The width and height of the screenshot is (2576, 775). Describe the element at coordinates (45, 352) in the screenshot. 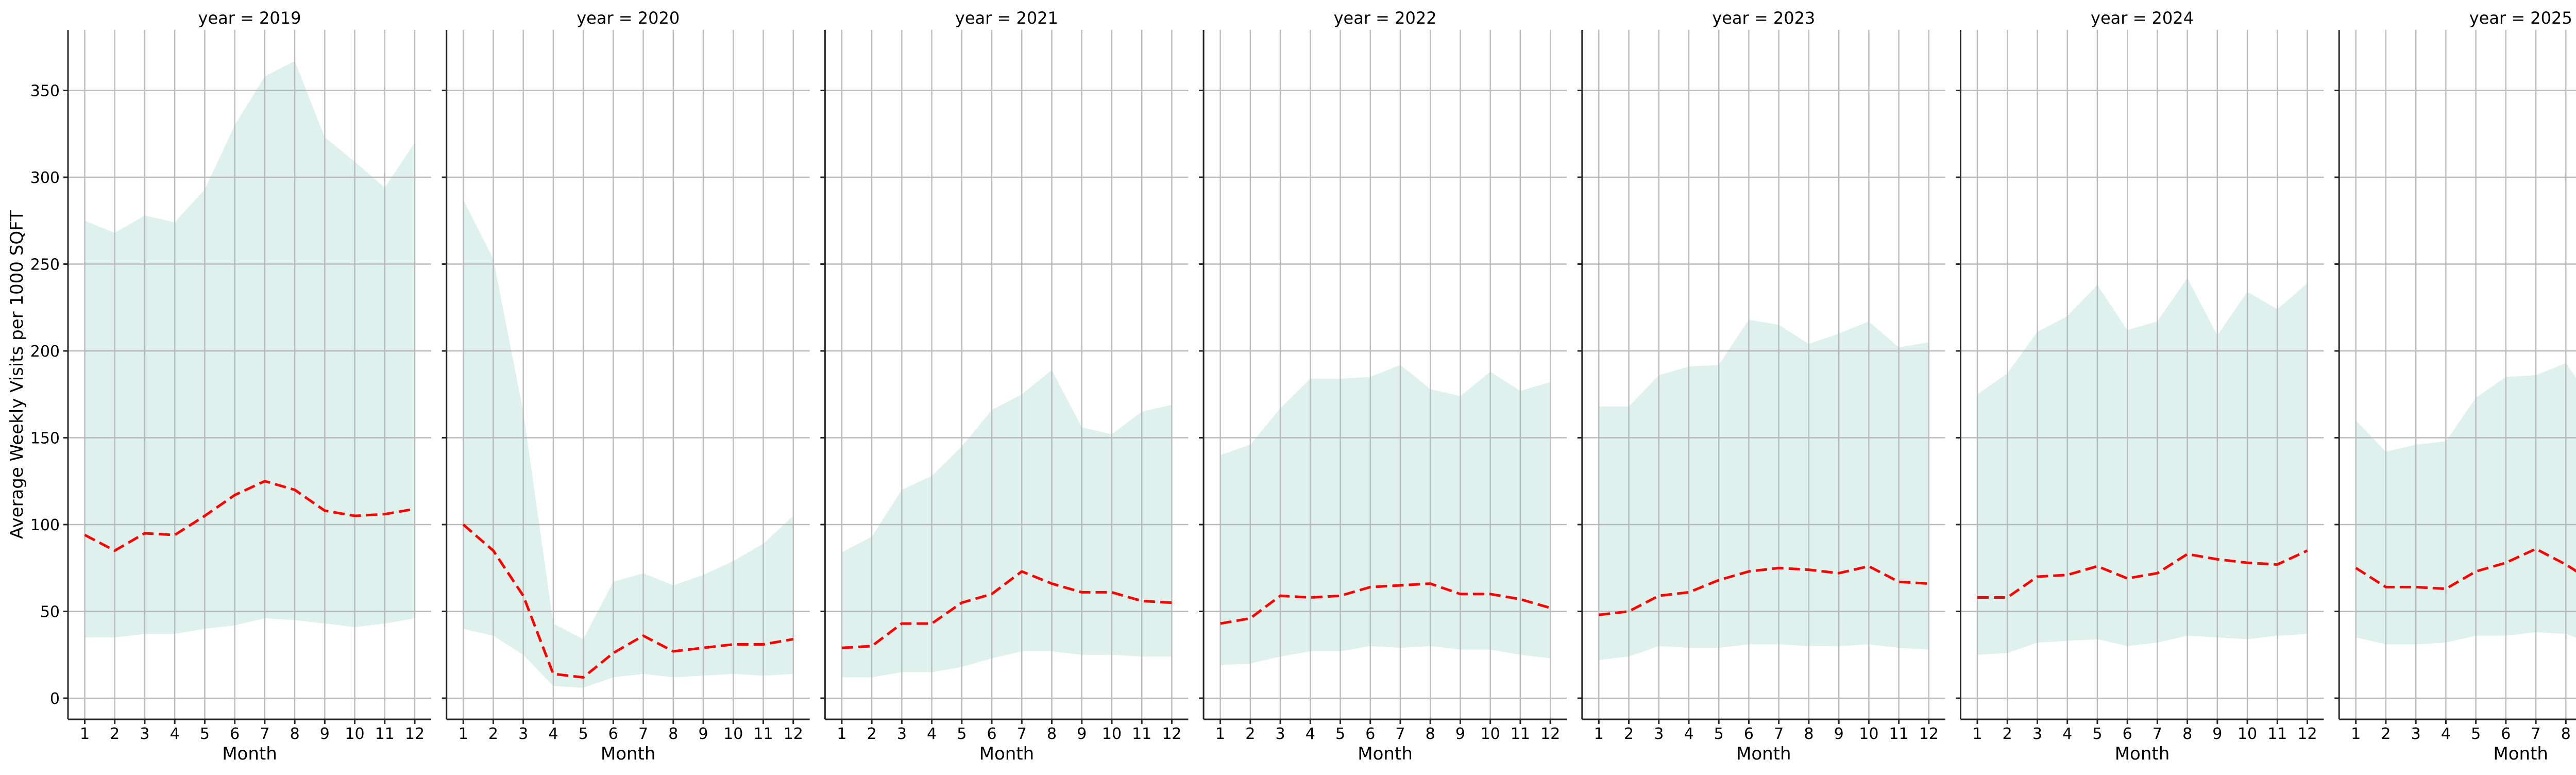

I see `y-tick-label: 200` at that location.